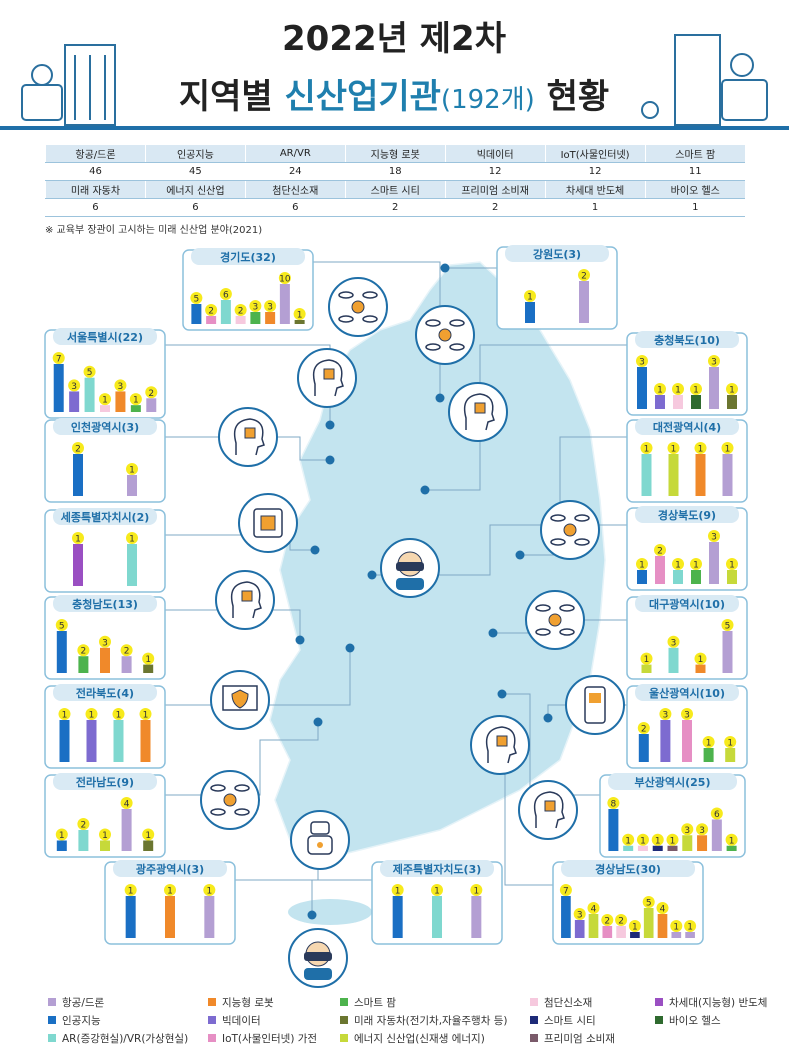 This screenshot has height=1055, width=789. What do you see at coordinates (62, 627) in the screenshot?
I see `value-label: 5` at bounding box center [62, 627].